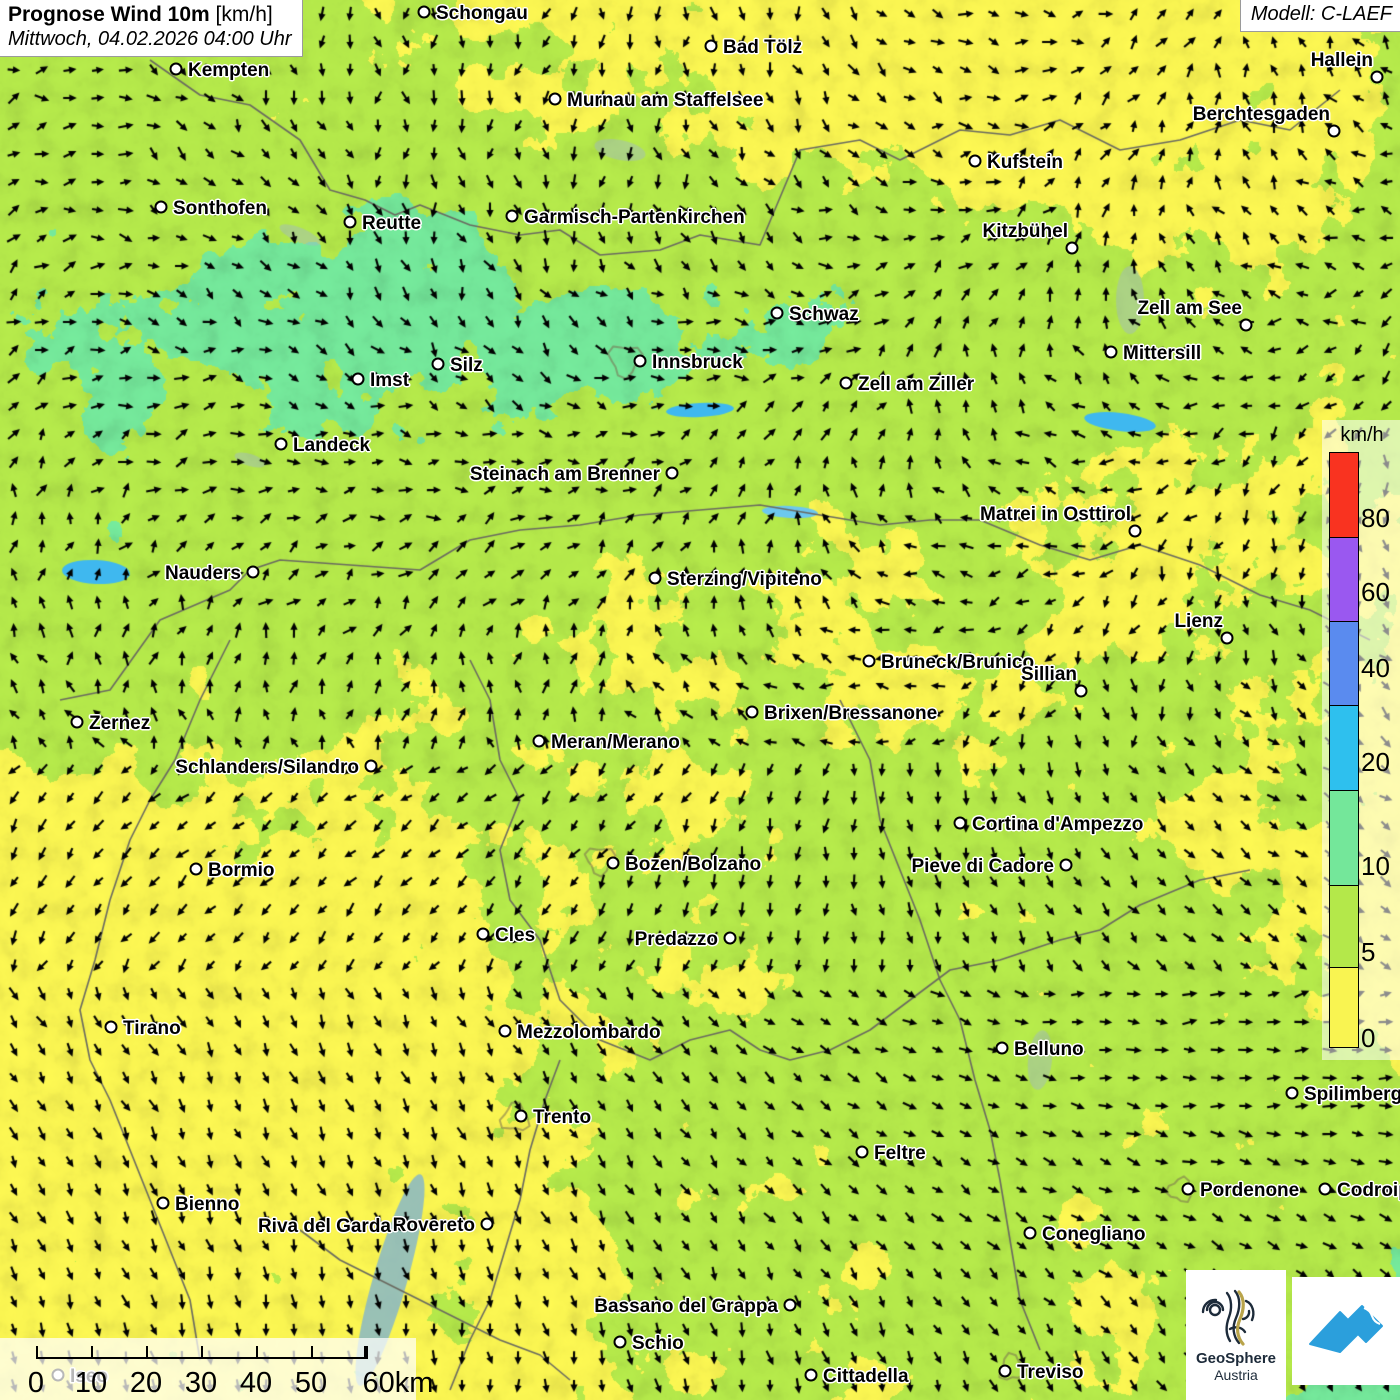 This screenshot has height=1400, width=1400. I want to click on geosphere-mark-icon, so click(1228, 1317).